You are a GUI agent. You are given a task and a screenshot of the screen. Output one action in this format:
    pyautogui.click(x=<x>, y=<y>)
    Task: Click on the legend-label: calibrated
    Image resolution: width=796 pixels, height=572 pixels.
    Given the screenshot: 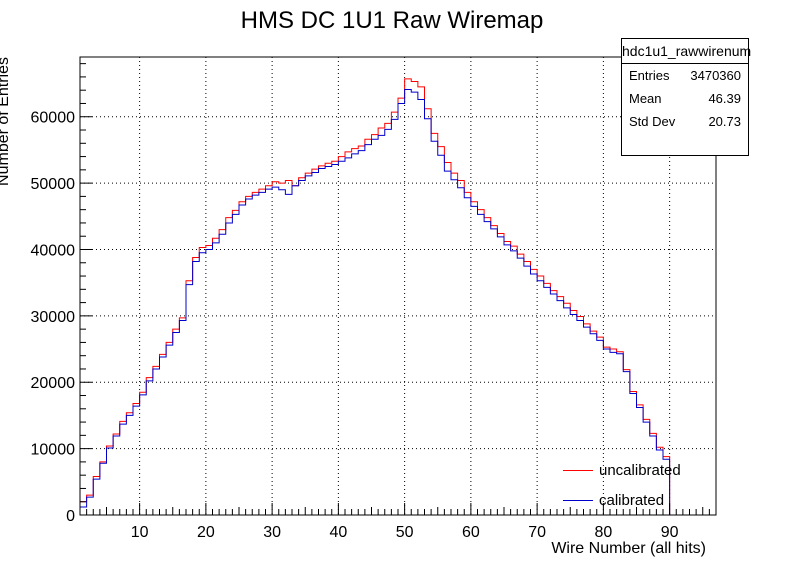 What is the action you would take?
    pyautogui.click(x=632, y=500)
    